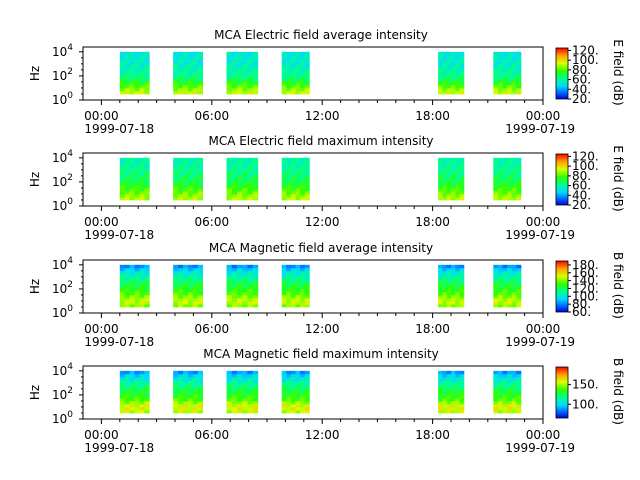 This screenshot has width=640, height=480. What do you see at coordinates (585, 156) in the screenshot?
I see `colorbar-tick-label: 120.` at bounding box center [585, 156].